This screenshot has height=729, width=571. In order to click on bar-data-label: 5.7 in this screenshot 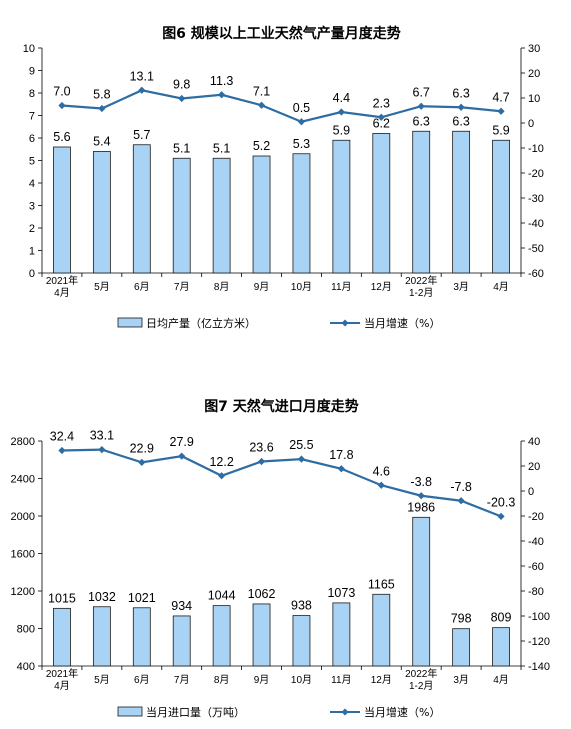, I will do `click(141, 135)`.